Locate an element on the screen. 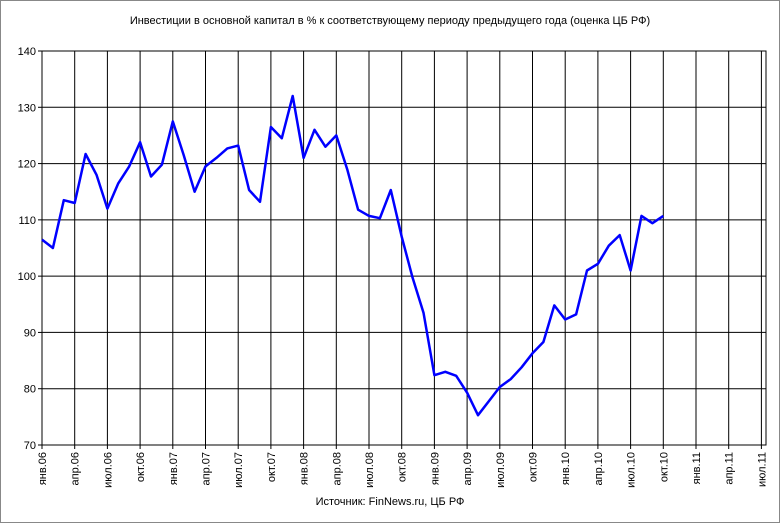 The width and height of the screenshot is (780, 523). x-tick-label: апр.09 is located at coordinates (468, 468).